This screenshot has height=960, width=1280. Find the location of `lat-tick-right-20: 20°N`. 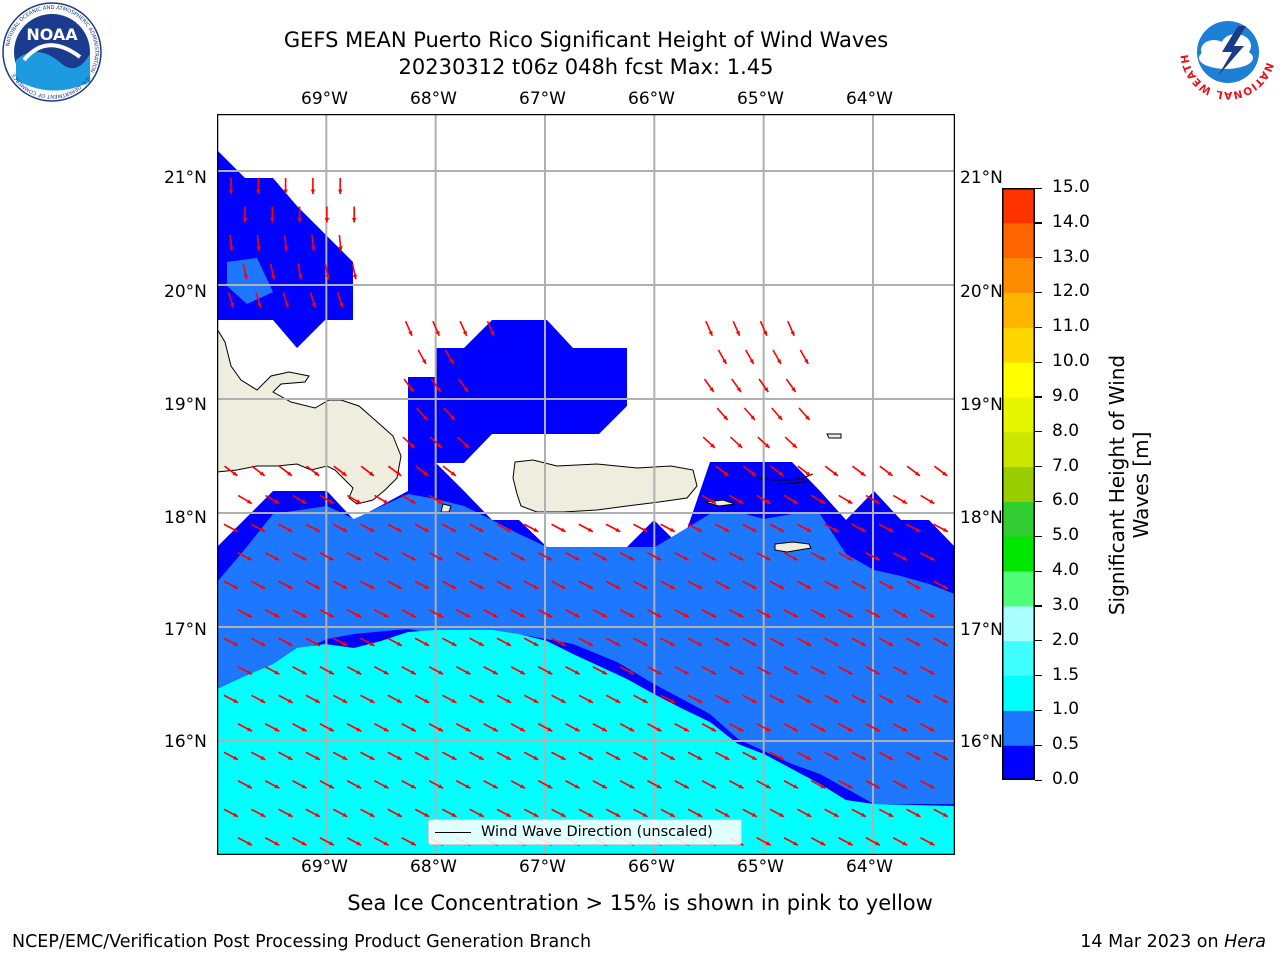

lat-tick-right-20: 20°N is located at coordinates (981, 292).